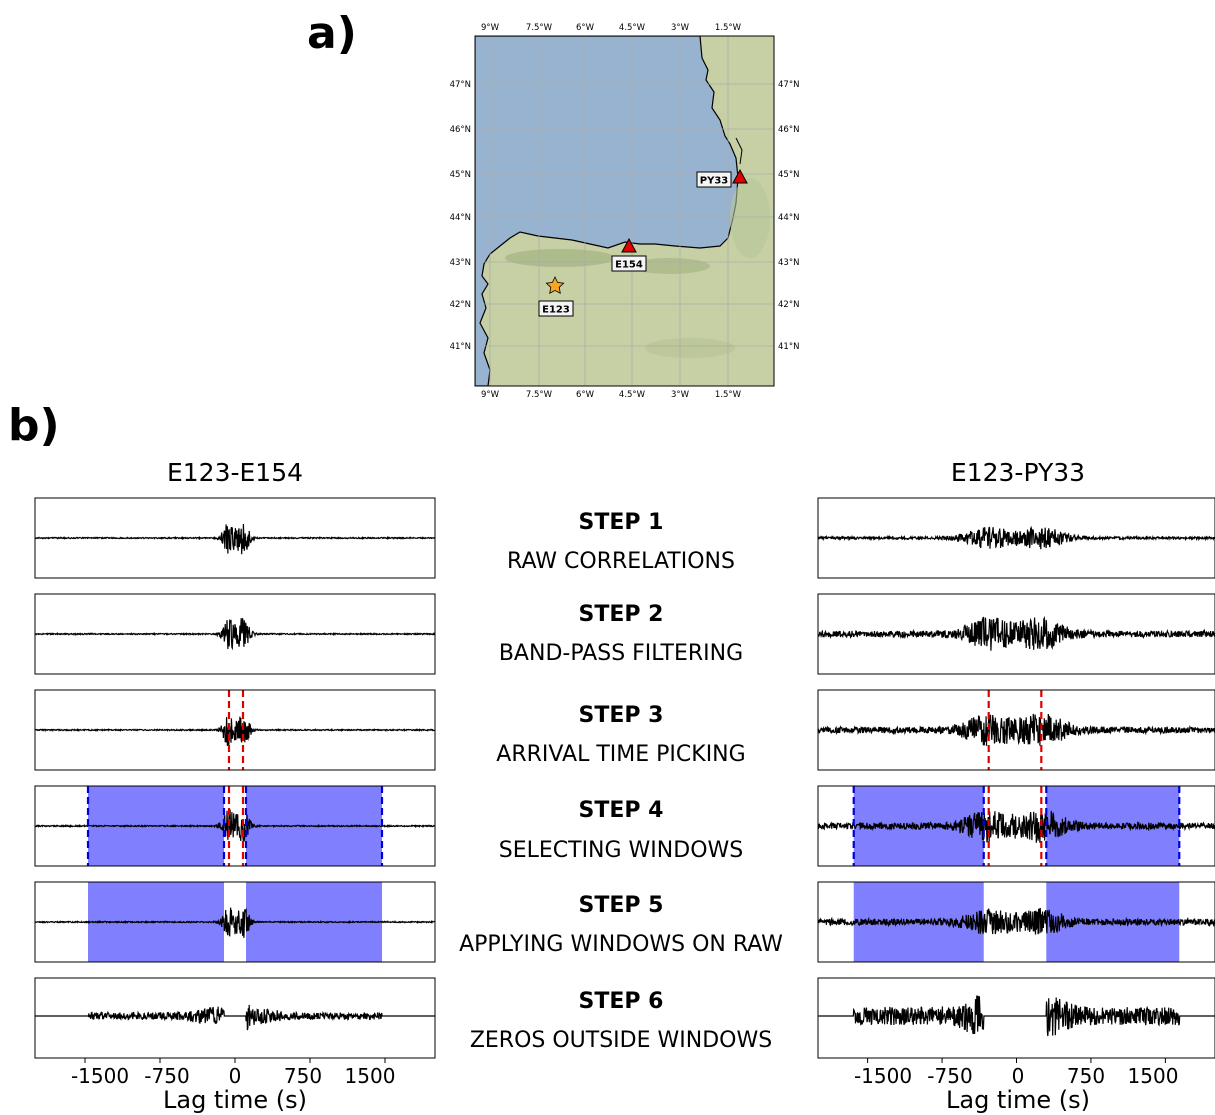 This screenshot has height=1115, width=1215. I want to click on left-step4-frame, so click(235, 826).